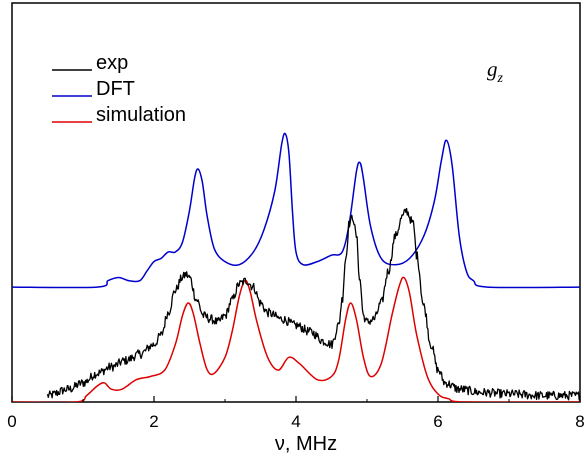  I want to click on tick-layer, so click(296, 399).